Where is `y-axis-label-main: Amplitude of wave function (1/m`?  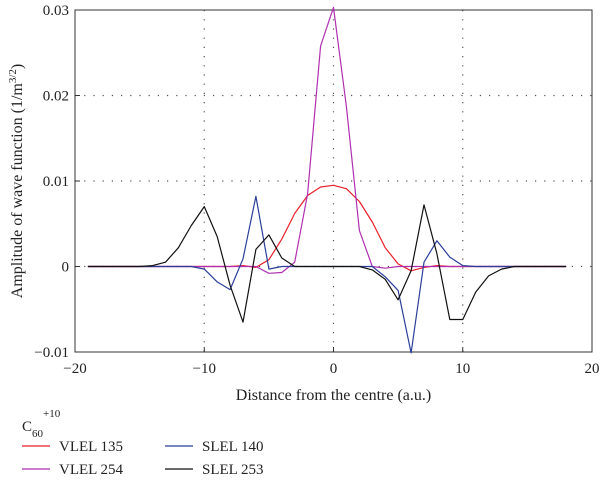
y-axis-label-main: Amplitude of wave function (1/m is located at coordinates (17, 191).